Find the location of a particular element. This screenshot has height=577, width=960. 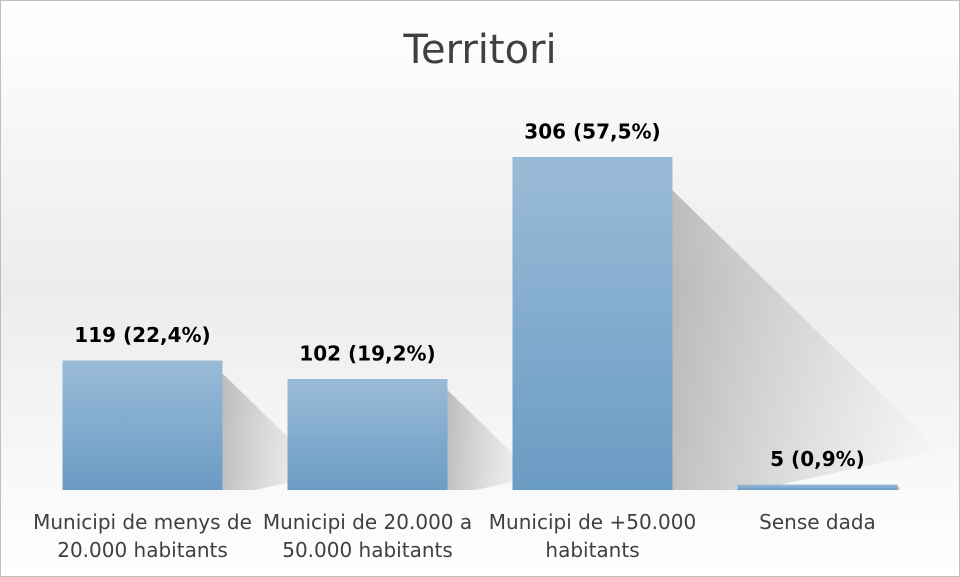

data-label: 119 (22,4%) is located at coordinates (142, 335).